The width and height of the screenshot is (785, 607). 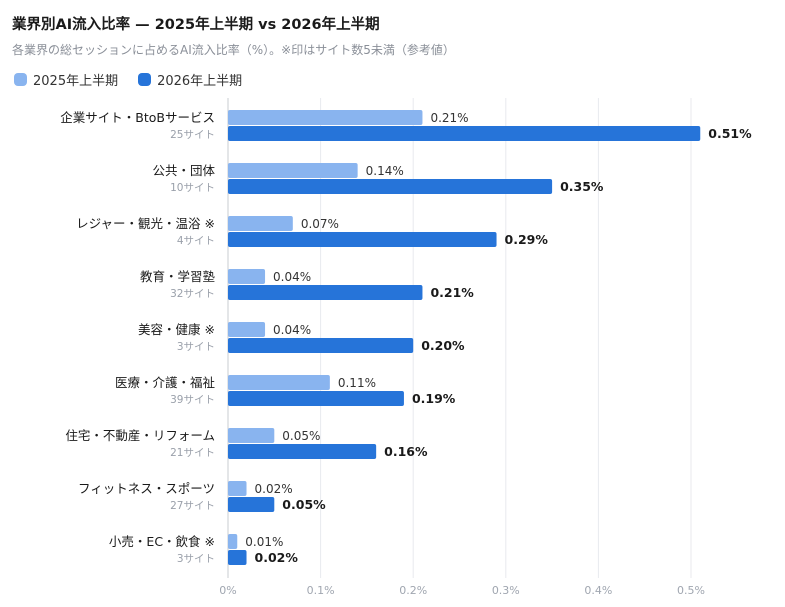 What do you see at coordinates (506, 590) in the screenshot?
I see `x-tick-label: 0.3%` at bounding box center [506, 590].